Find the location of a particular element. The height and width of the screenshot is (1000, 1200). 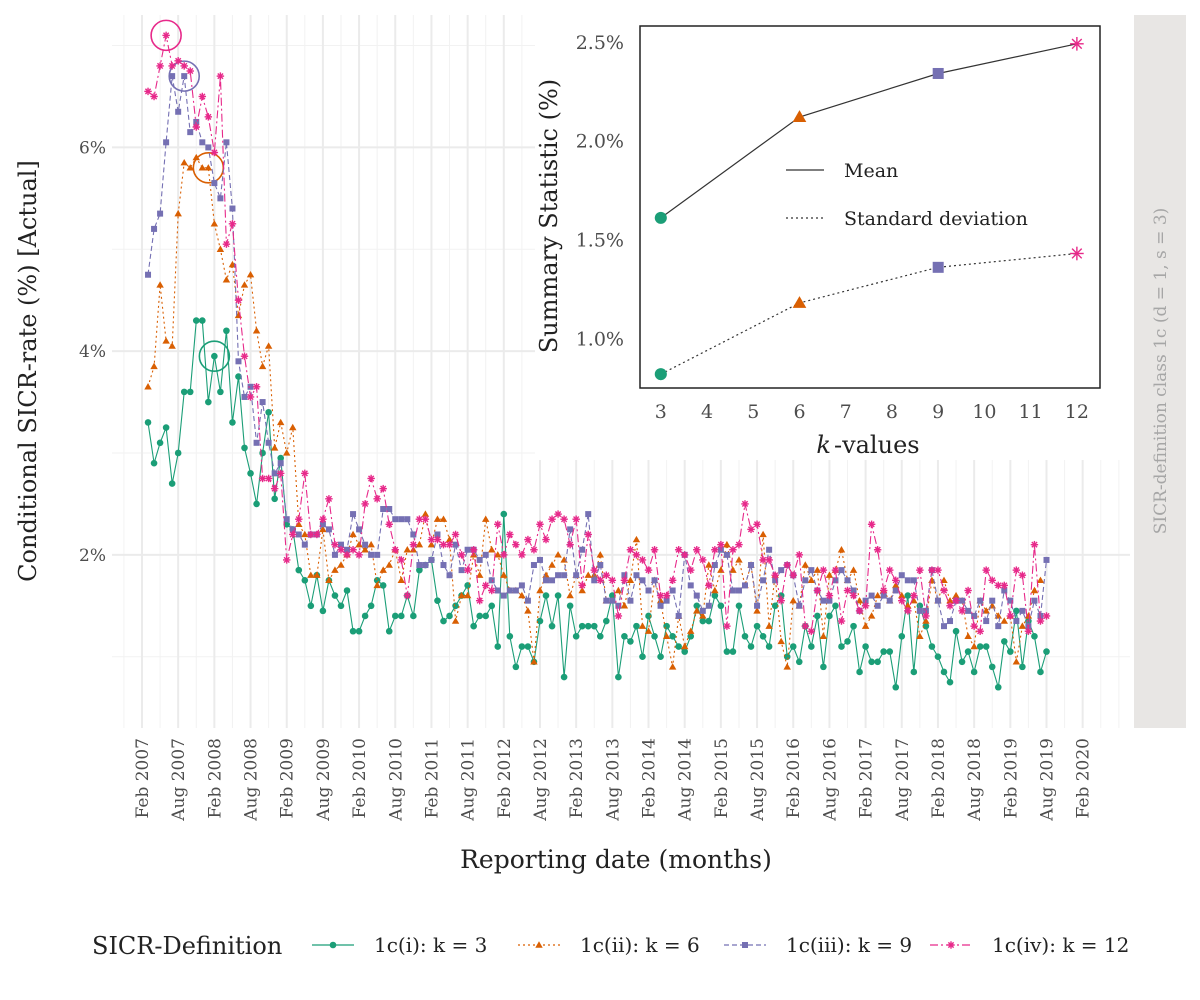

inset-x-tick-label: 3 is located at coordinates (661, 412).